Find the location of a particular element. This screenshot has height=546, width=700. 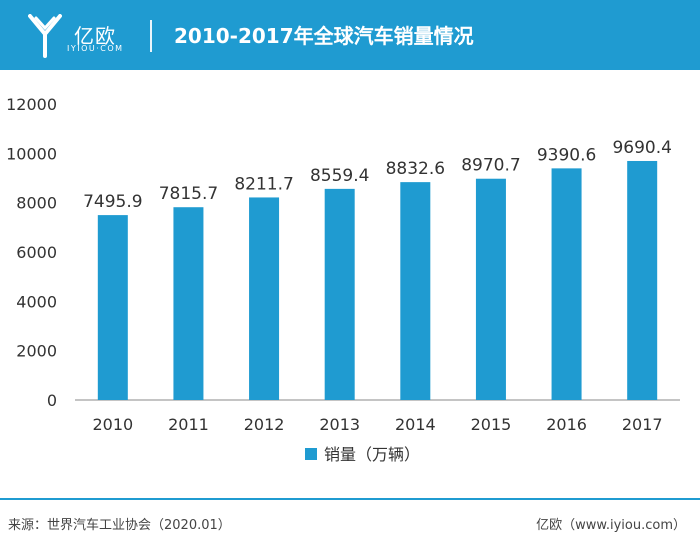

y-tick-label: 10000 is located at coordinates (31, 153).